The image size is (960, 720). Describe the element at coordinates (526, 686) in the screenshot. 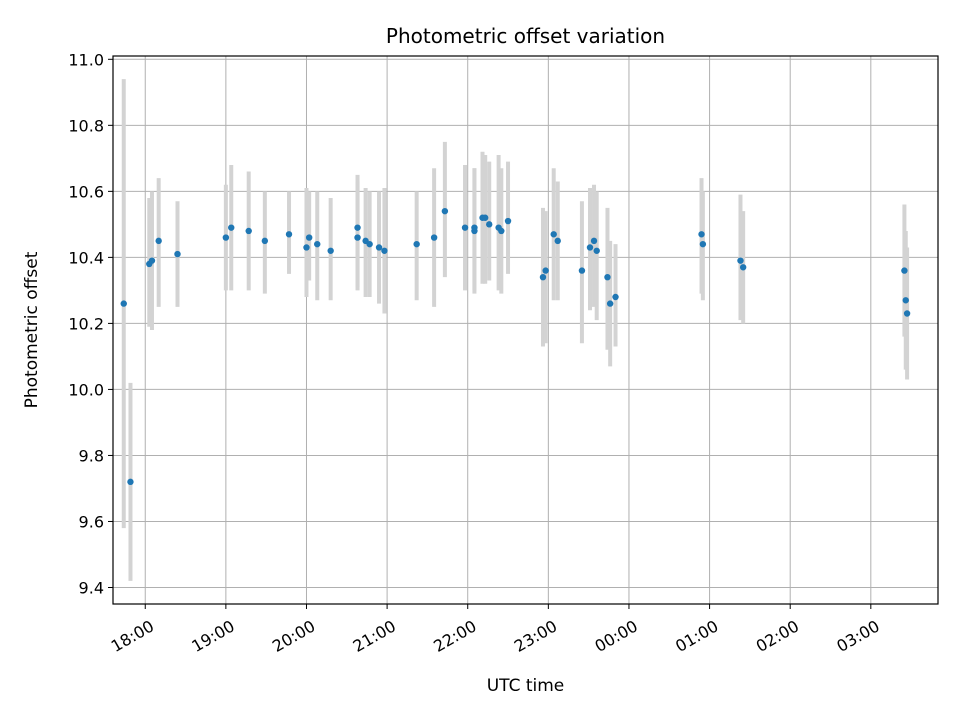

I see `x-axis-title: UTC time` at that location.